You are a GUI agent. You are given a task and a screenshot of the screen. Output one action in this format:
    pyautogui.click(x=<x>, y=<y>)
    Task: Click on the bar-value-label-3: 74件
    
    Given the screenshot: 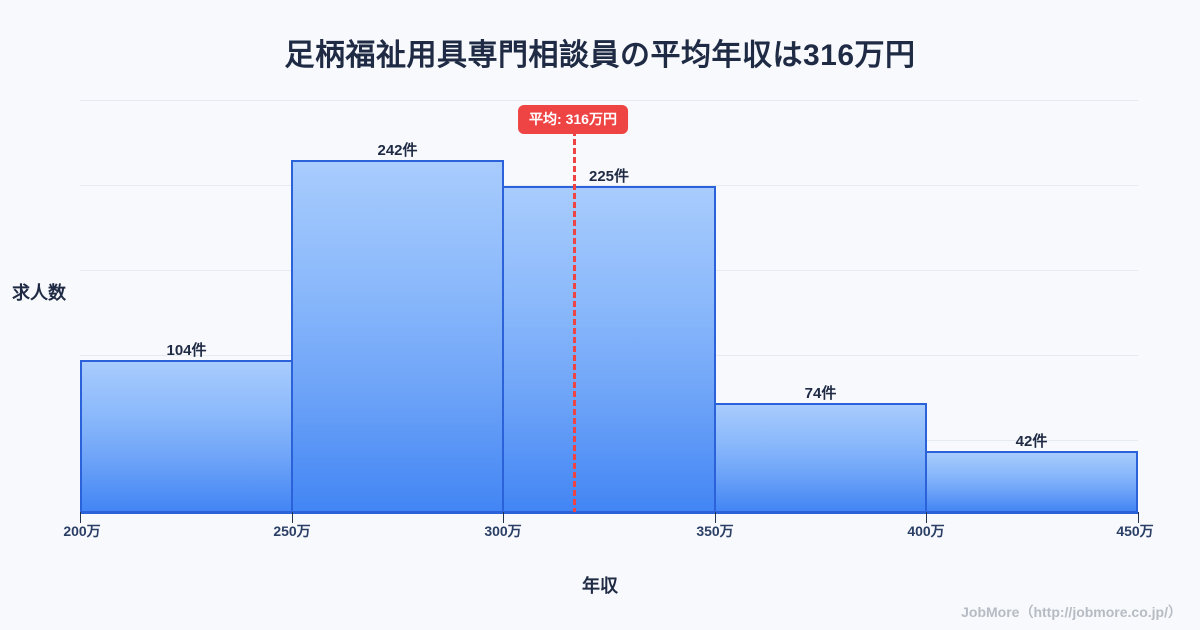 What is the action you would take?
    pyautogui.click(x=820, y=393)
    